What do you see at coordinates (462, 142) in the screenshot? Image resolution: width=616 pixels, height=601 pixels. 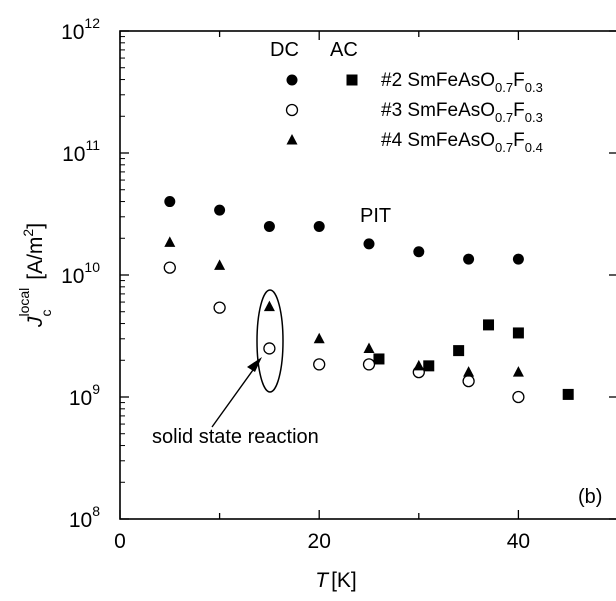 I see `legend-label: #4 SmFeAsO0.7F0.4` at bounding box center [462, 142].